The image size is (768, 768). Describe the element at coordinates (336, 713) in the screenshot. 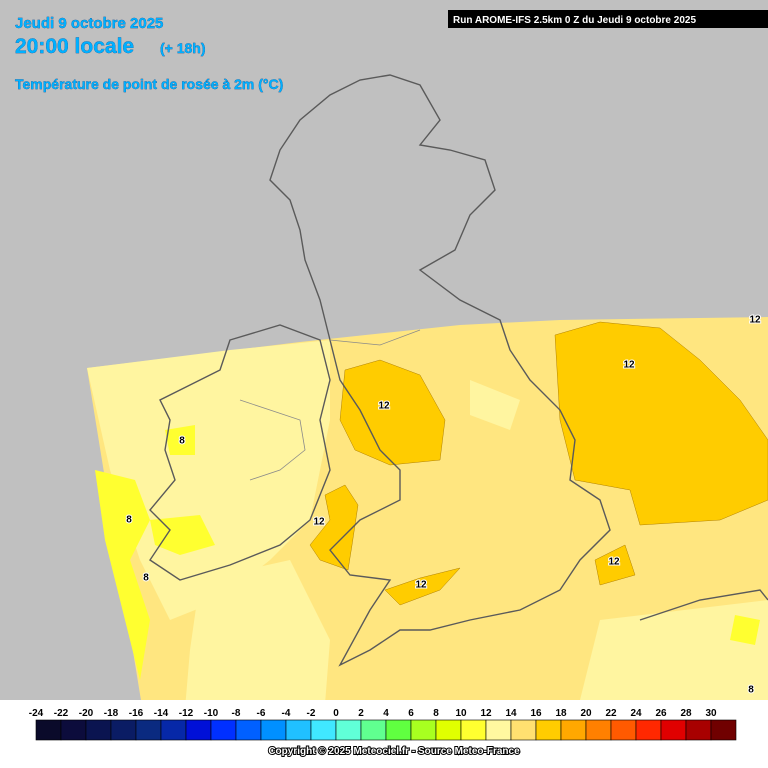

I see `colorbar-tick-label: 0` at that location.